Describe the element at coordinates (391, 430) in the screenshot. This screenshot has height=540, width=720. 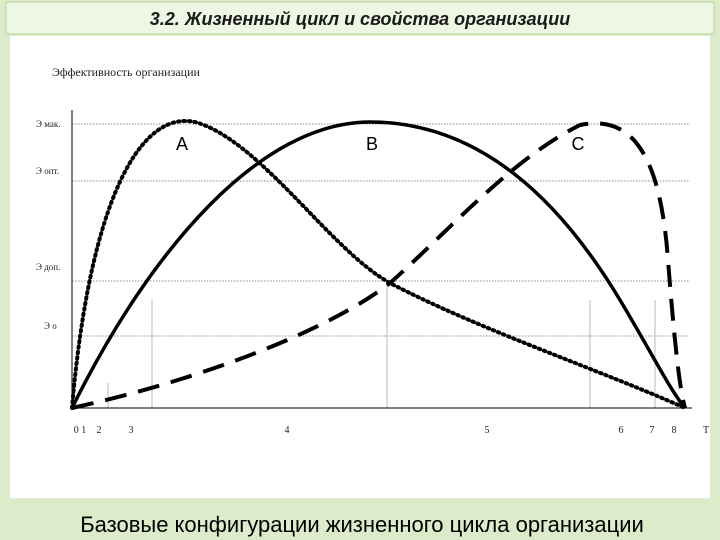
I see `x-labels: 0 1 2 3 4 5 6 7 8 T` at that location.